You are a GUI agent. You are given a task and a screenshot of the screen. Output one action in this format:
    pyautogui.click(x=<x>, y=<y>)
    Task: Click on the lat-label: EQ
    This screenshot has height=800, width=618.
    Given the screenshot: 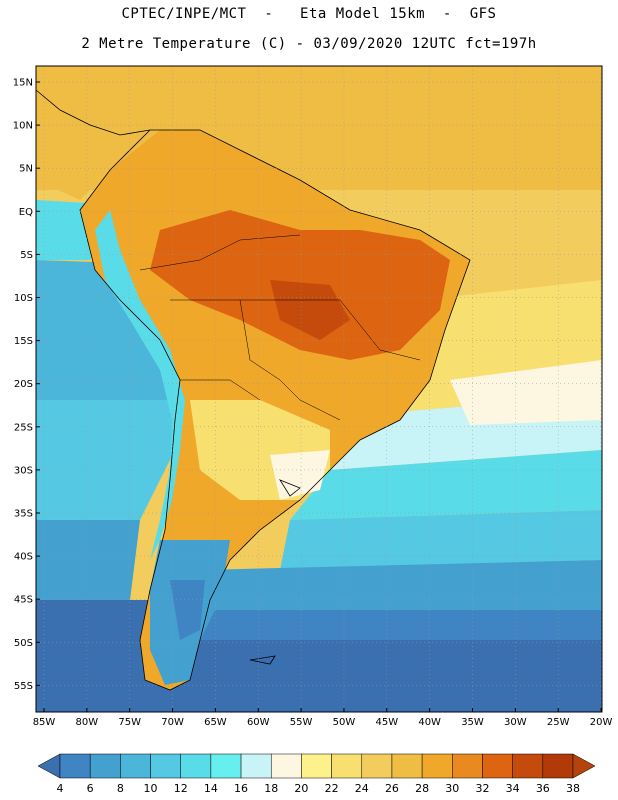 What is the action you would take?
    pyautogui.click(x=26, y=212)
    